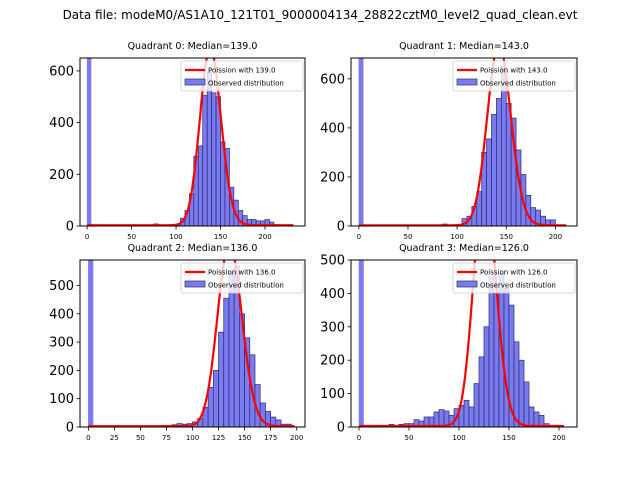 The height and width of the screenshot is (480, 640). Describe the element at coordinates (193, 248) in the screenshot. I see `subplot-title: Quadrant 2: Median=136.0` at that location.